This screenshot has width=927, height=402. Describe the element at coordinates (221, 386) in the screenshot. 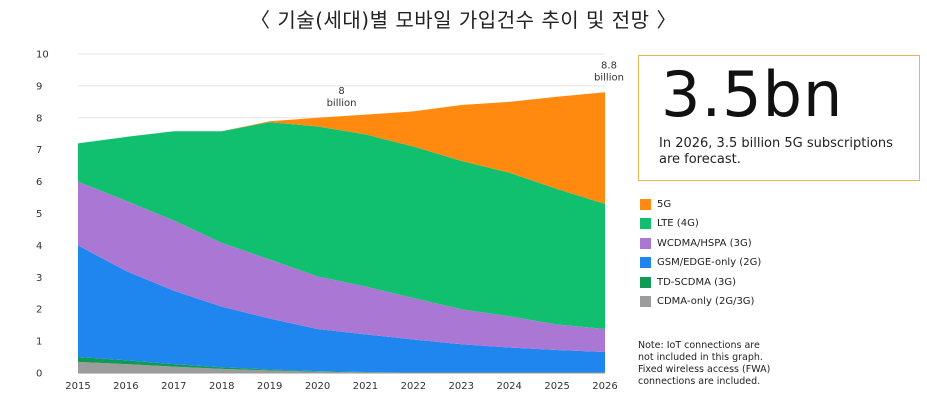

I see `x-tick-label: 2018` at that location.